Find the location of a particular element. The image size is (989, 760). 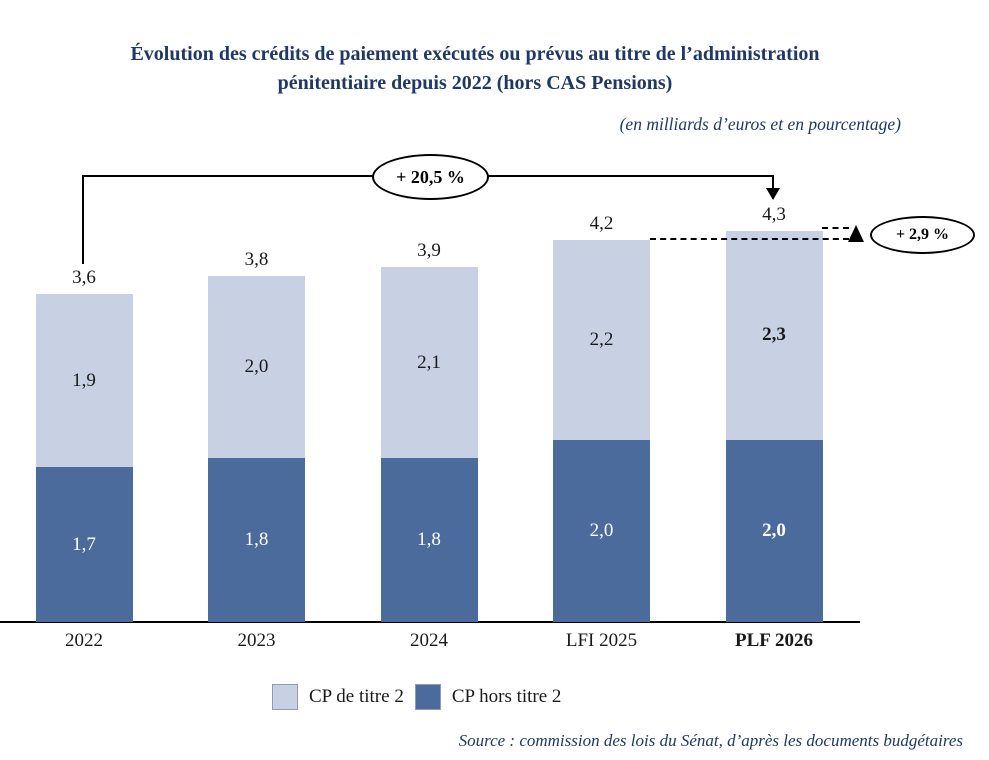

bar-segment-cp-titre2-PLF 2026 is located at coordinates (774, 335).